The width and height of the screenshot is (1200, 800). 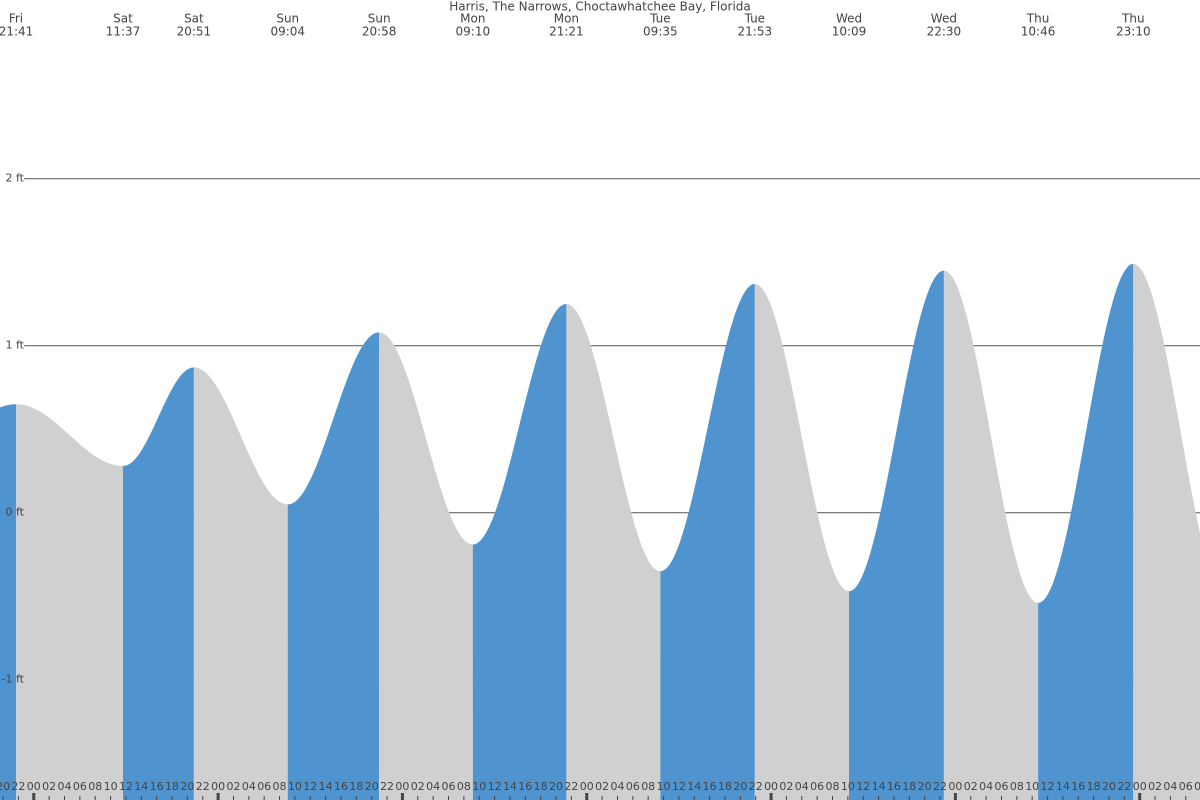 What do you see at coordinates (472, 19) in the screenshot?
I see `extreme-day: Mon` at bounding box center [472, 19].